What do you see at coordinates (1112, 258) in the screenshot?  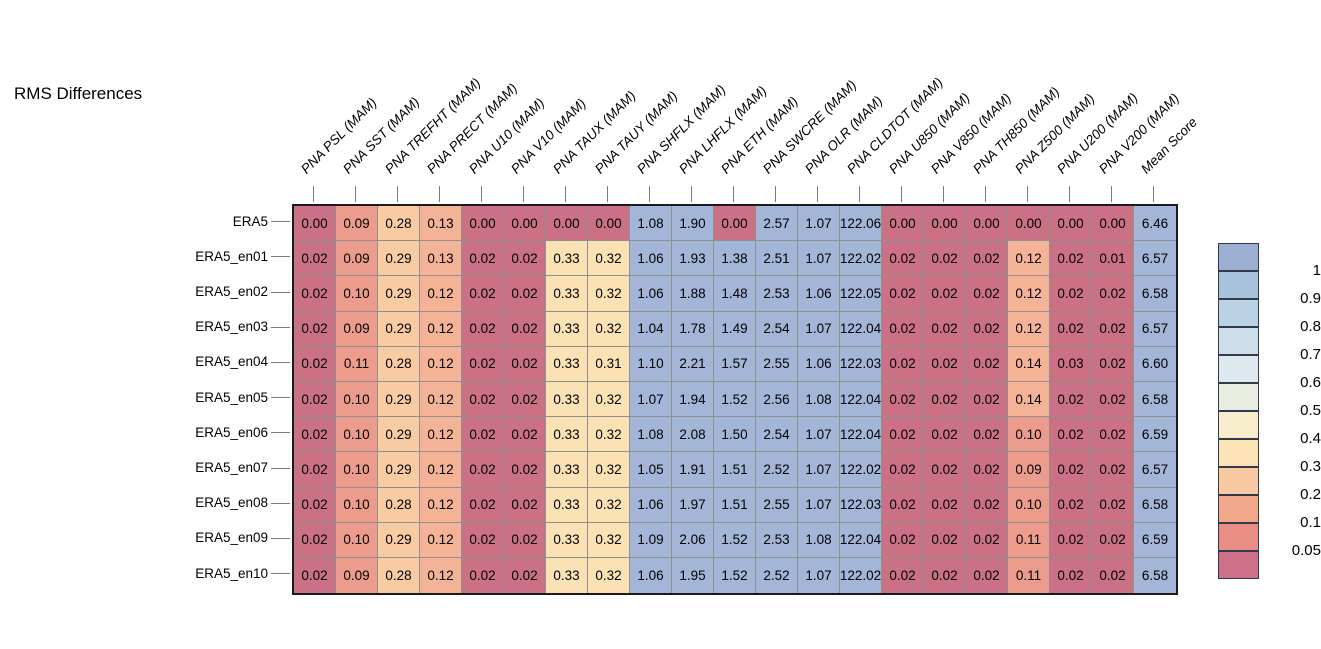 I see `cell-value: 0.01` at bounding box center [1112, 258].